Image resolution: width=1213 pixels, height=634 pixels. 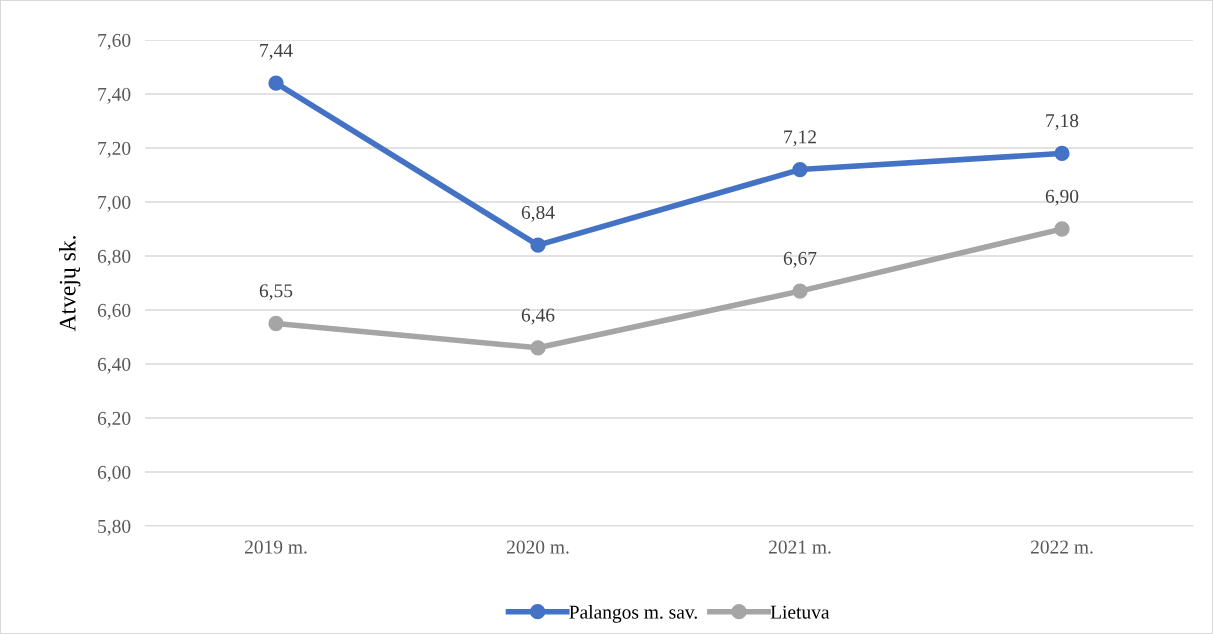 I want to click on x-tick-label: 2021 m., so click(x=799, y=547).